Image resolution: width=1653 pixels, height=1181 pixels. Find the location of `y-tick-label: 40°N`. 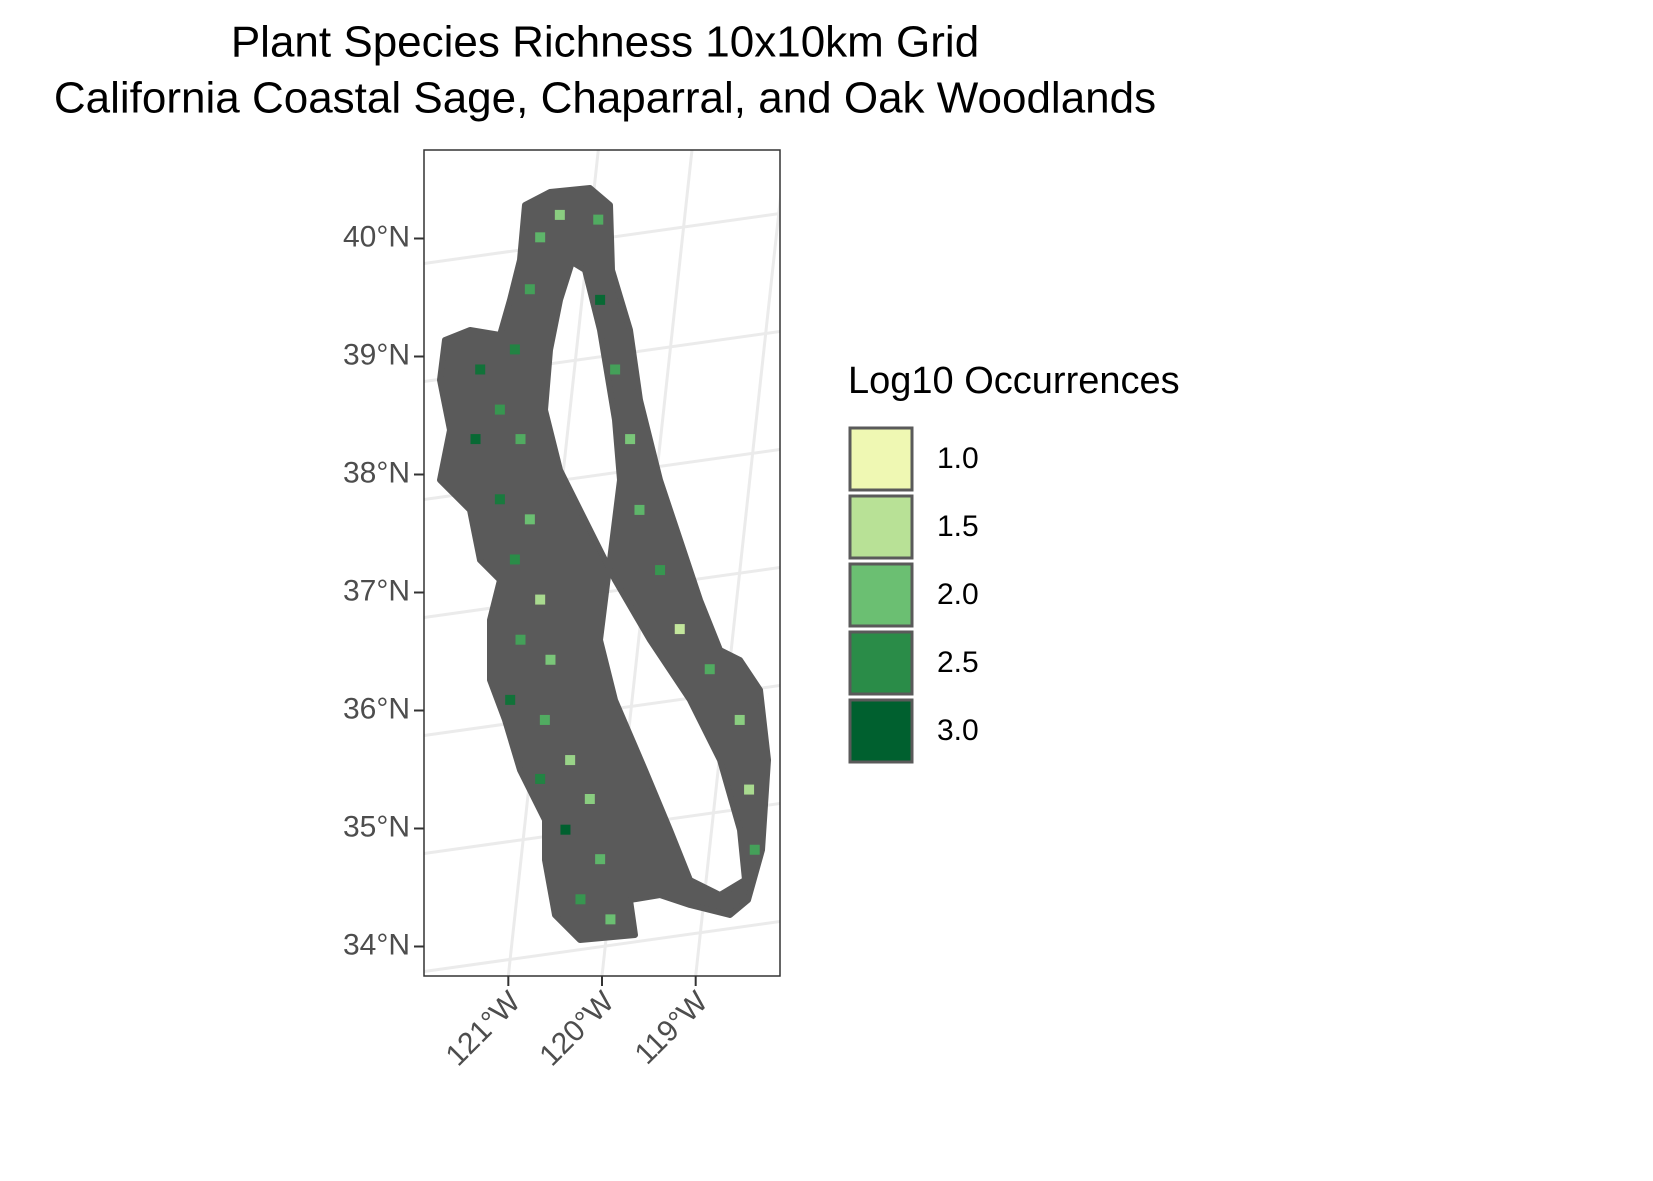

y-tick-label: 40°N is located at coordinates (376, 236).